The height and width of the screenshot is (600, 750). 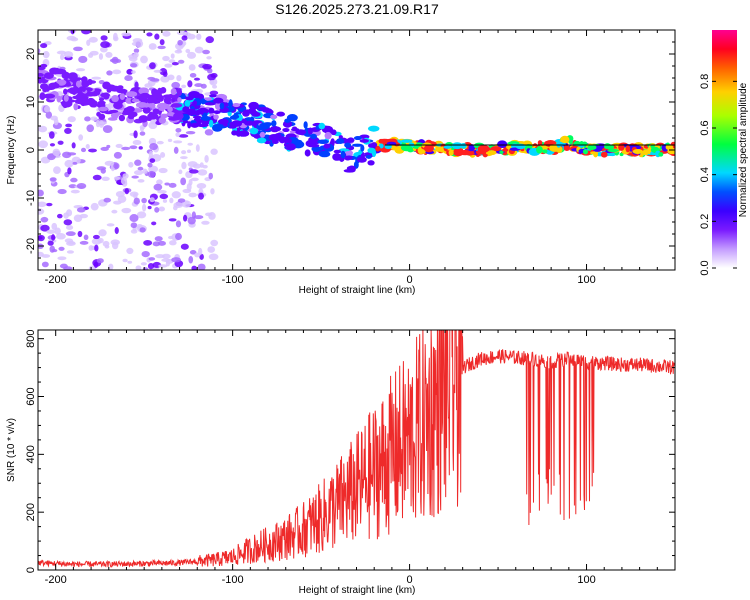 What do you see at coordinates (11, 450) in the screenshot?
I see `snr-y-label: SNR (10 * v/v)` at bounding box center [11, 450].